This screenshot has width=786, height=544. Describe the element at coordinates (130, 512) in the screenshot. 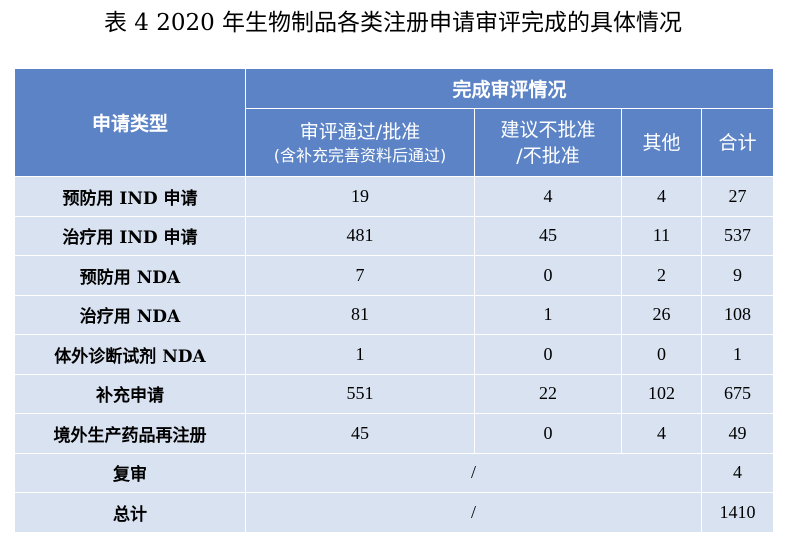

I see `row-type: 总计` at that location.